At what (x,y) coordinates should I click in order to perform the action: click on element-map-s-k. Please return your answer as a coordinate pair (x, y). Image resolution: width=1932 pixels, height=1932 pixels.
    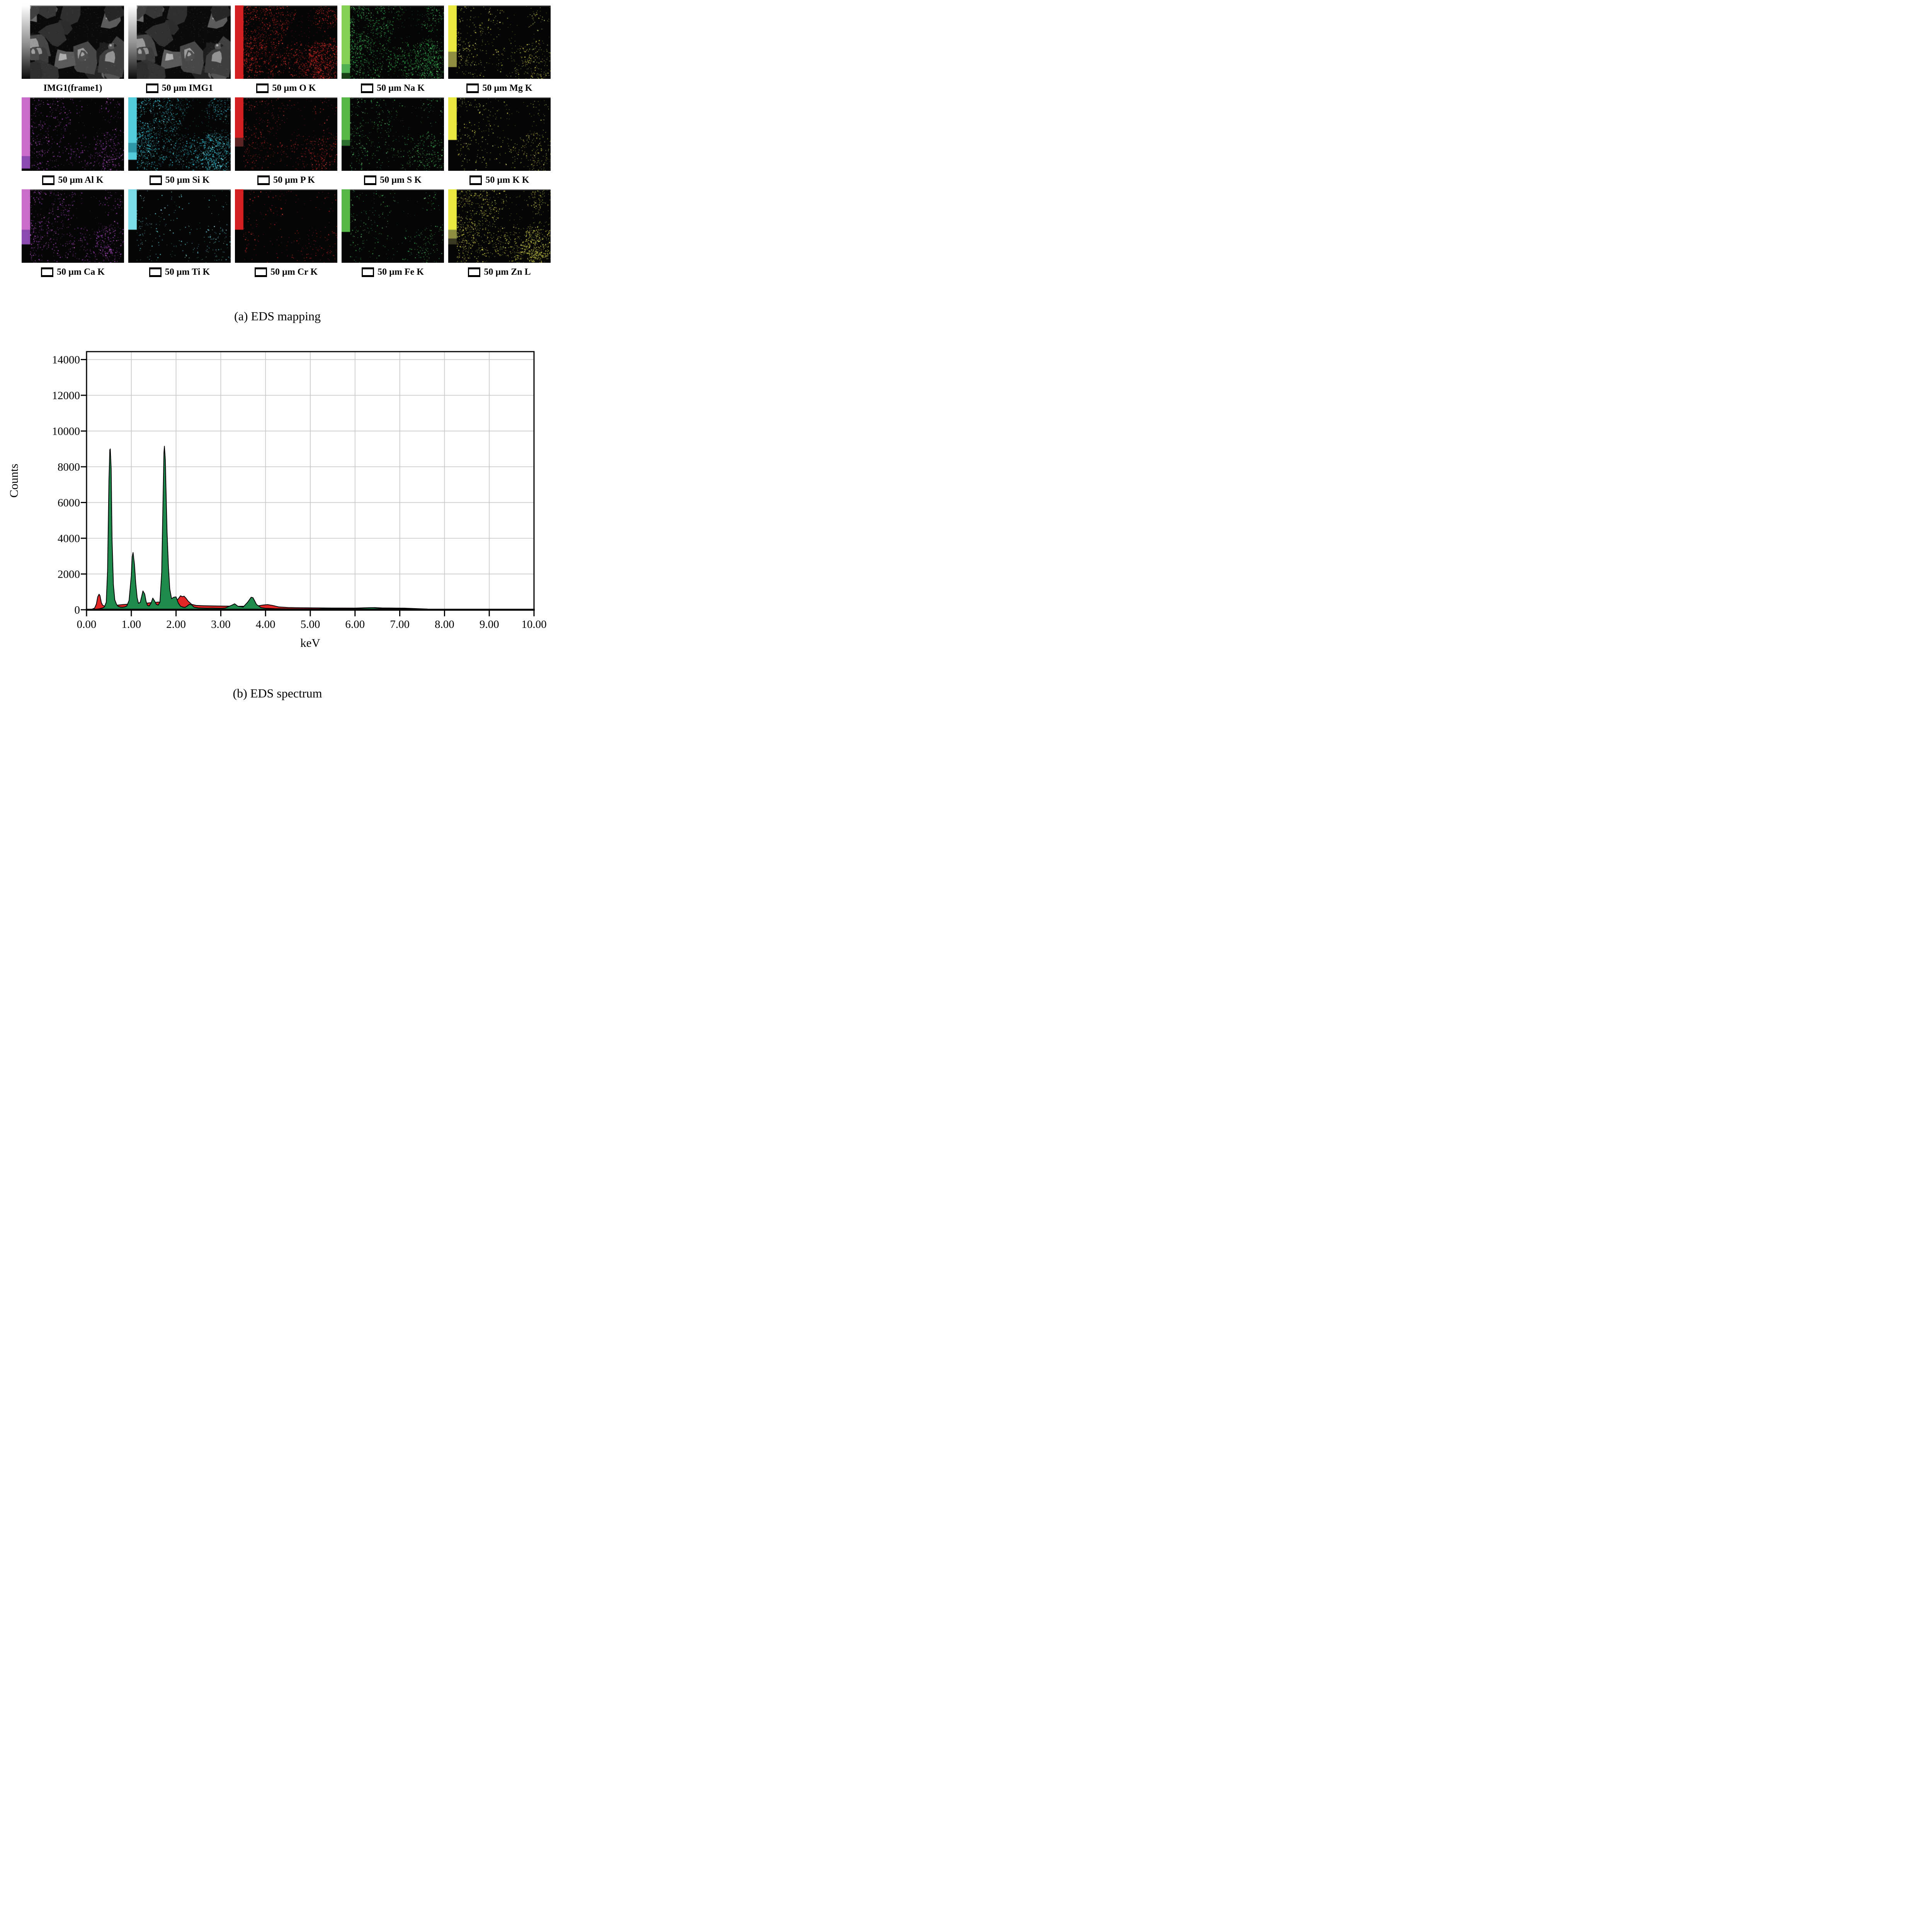
    Looking at the image, I should click on (393, 134).